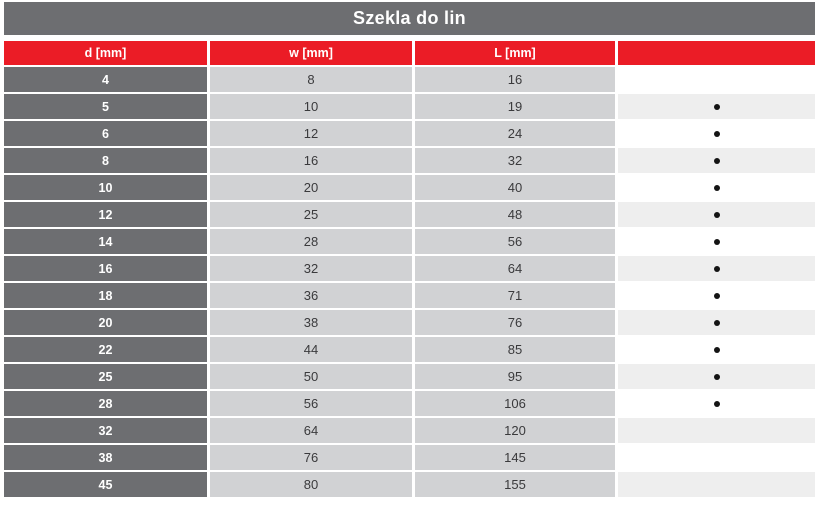  What do you see at coordinates (515, 376) in the screenshot?
I see `cell-l: 95` at bounding box center [515, 376].